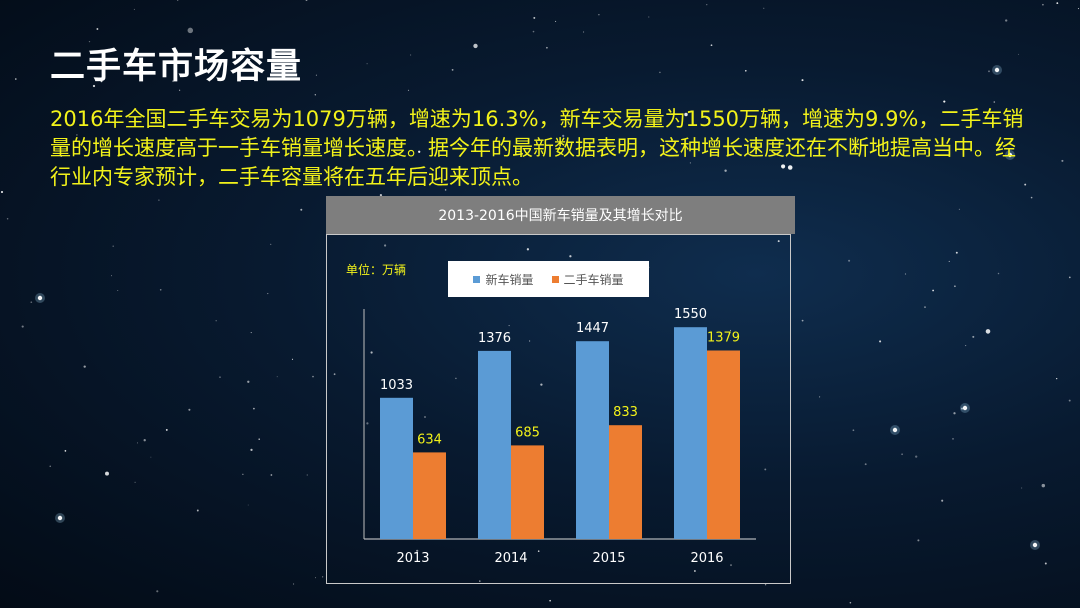 Image resolution: width=1080 pixels, height=608 pixels. What do you see at coordinates (176, 67) in the screenshot?
I see `slide-title: 二手车市场容量` at bounding box center [176, 67].